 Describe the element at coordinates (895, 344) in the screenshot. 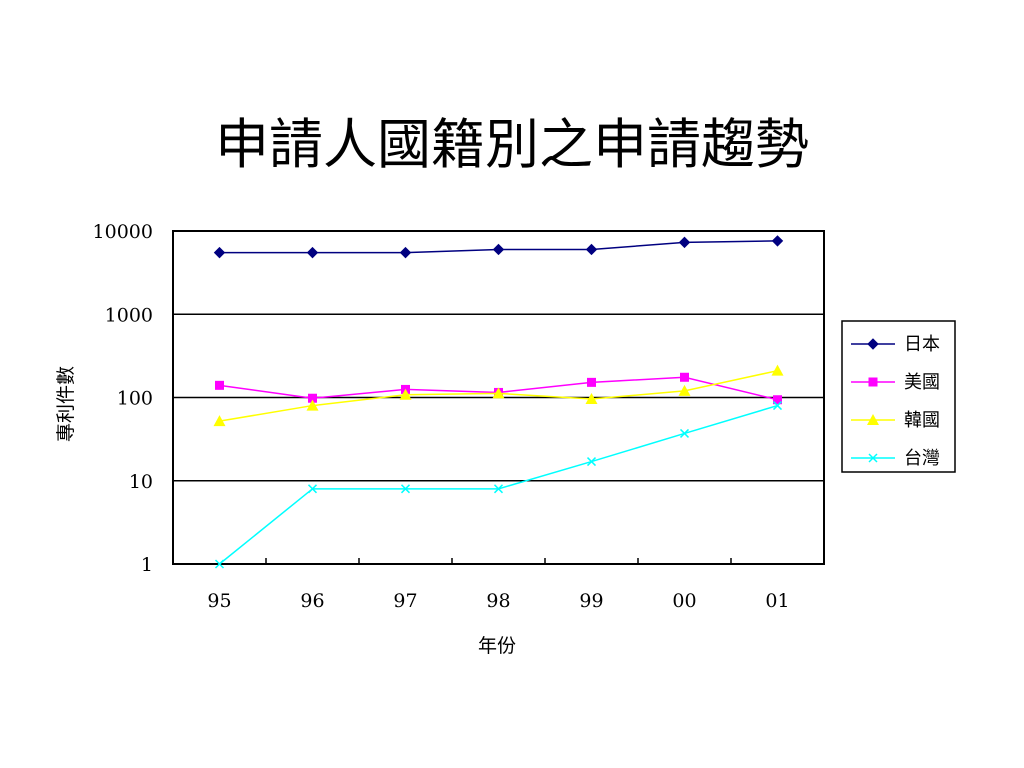

I see `legend-item: 日本` at that location.